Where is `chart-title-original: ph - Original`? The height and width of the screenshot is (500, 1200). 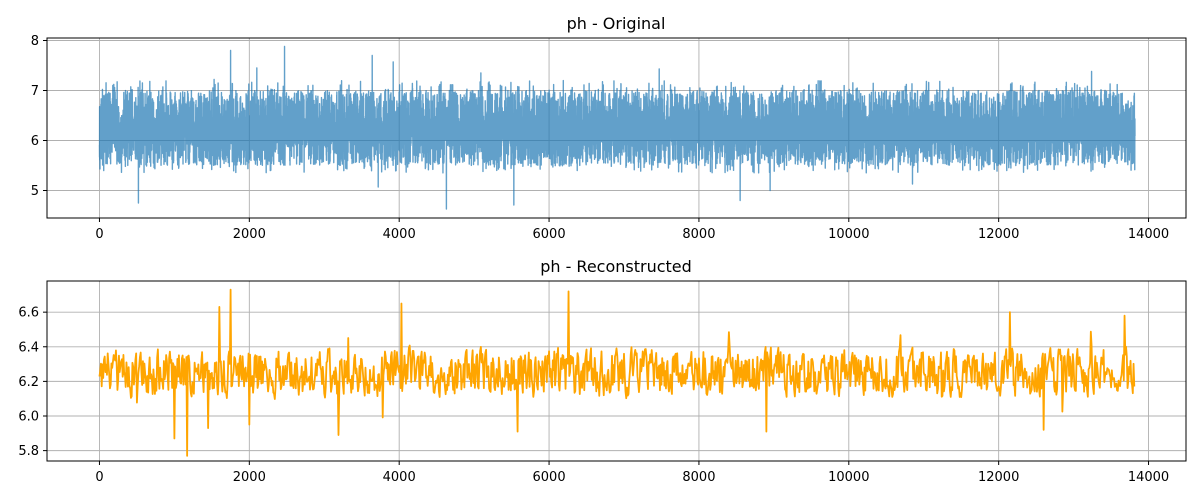
chart-title-original: ph - Original is located at coordinates (616, 23).